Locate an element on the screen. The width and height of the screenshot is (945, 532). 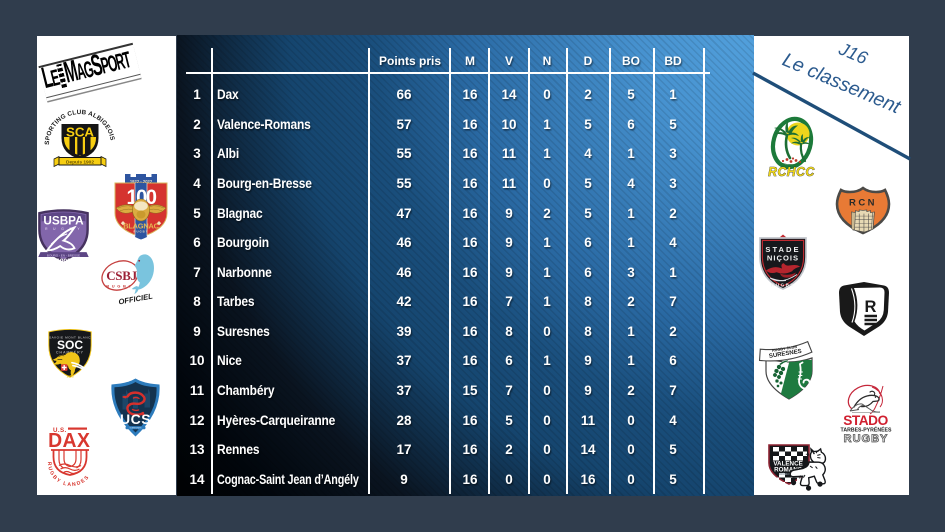
svg-text: OFFICIEL is located at coordinates (136, 299).